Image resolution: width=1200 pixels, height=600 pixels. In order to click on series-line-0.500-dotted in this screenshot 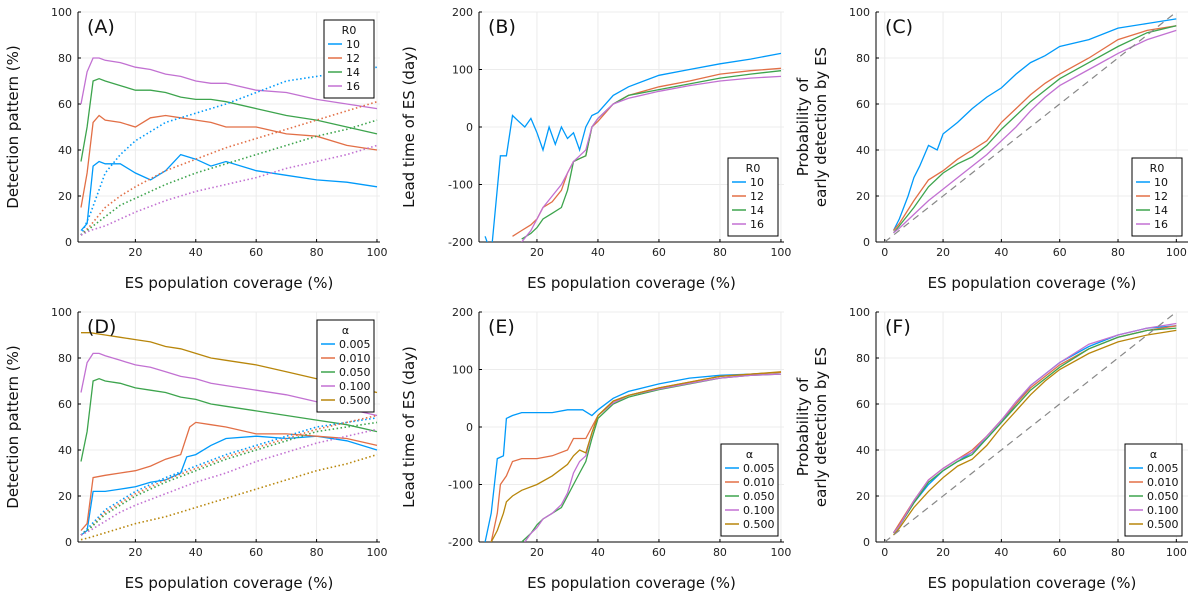, I will do `click(229, 497)`.